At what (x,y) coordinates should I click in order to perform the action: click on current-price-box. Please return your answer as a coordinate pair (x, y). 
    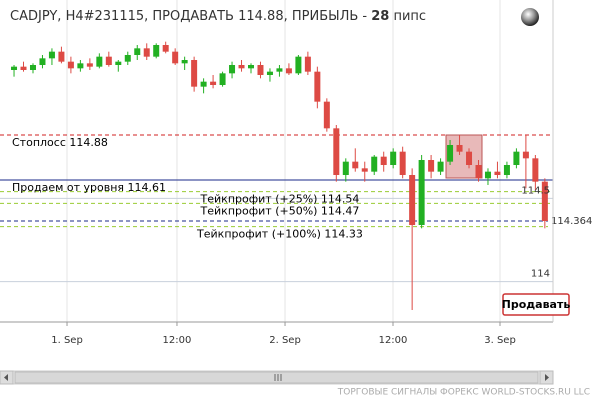
    Looking at the image, I should click on (573, 221).